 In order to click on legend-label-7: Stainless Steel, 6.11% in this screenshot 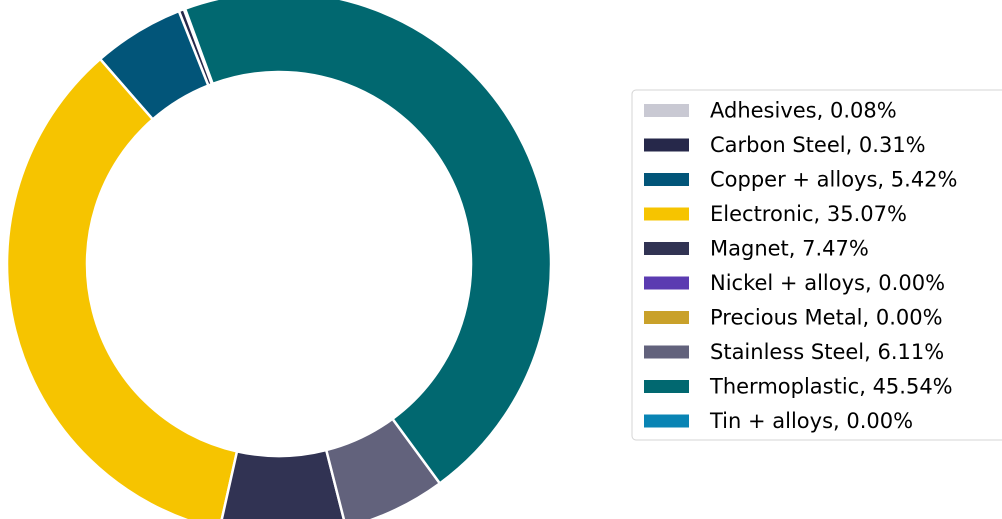, I will do `click(827, 352)`.